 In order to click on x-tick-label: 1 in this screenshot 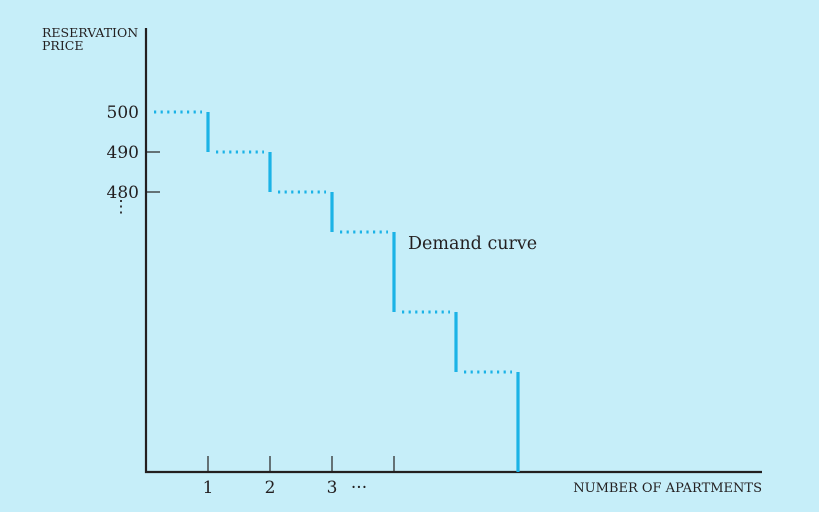, I will do `click(208, 488)`.